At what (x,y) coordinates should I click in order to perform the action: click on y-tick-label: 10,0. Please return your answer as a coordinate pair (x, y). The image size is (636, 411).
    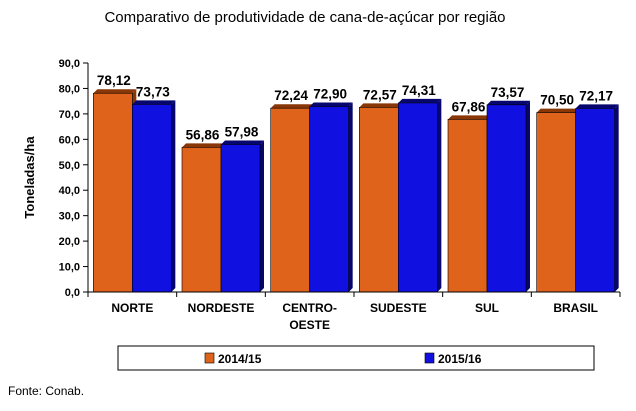
    Looking at the image, I should click on (69, 268).